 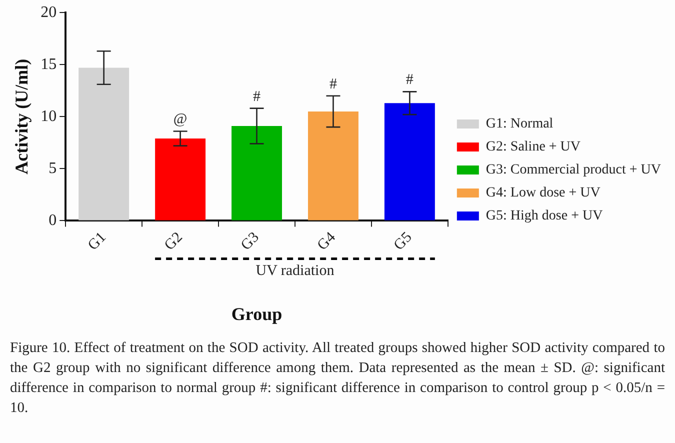 I want to click on y-axis-title: Activity (U/ml), so click(x=21, y=116).